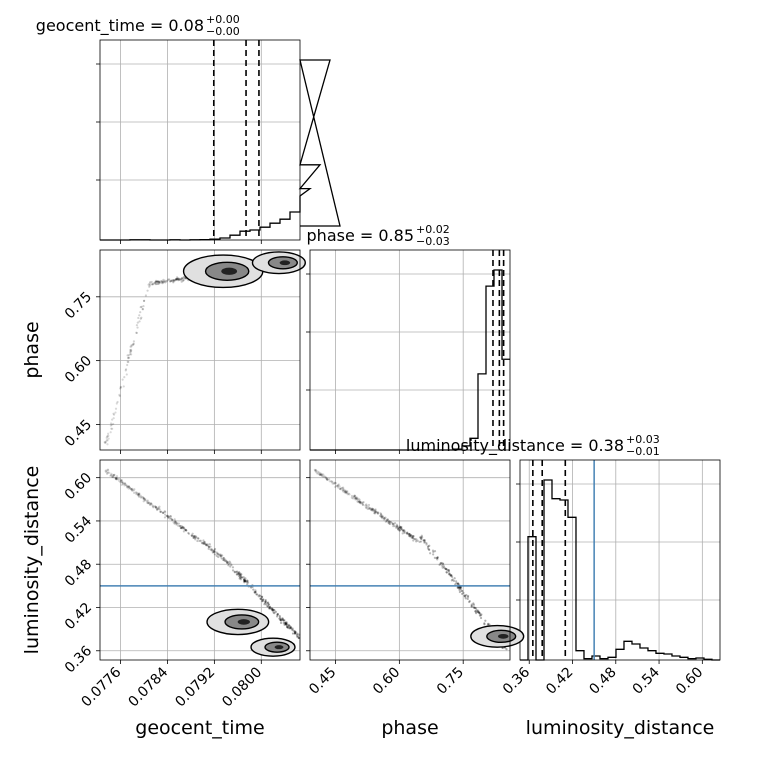 The height and width of the screenshot is (760, 760). What do you see at coordinates (202, 554) in the screenshot?
I see `scatter-geocent_time-luminosity_distance` at bounding box center [202, 554].